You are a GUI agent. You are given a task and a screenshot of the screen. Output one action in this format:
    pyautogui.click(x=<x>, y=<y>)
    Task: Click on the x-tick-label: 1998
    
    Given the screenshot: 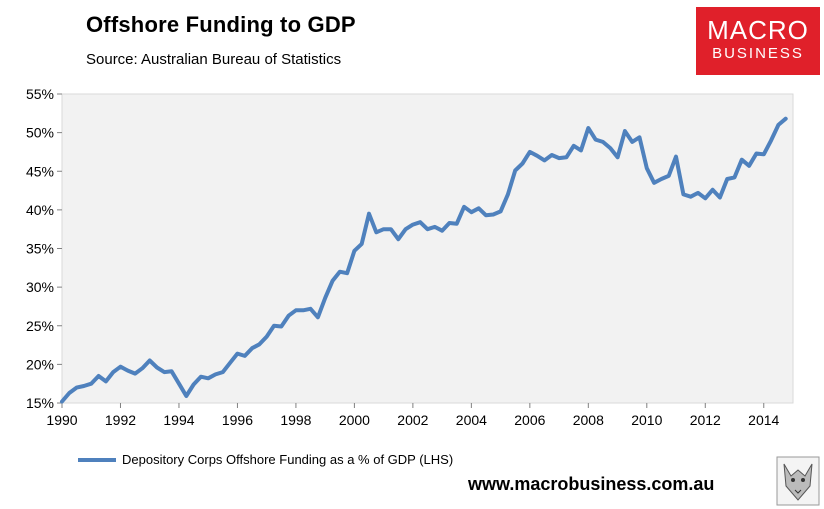 What is the action you would take?
    pyautogui.click(x=295, y=420)
    